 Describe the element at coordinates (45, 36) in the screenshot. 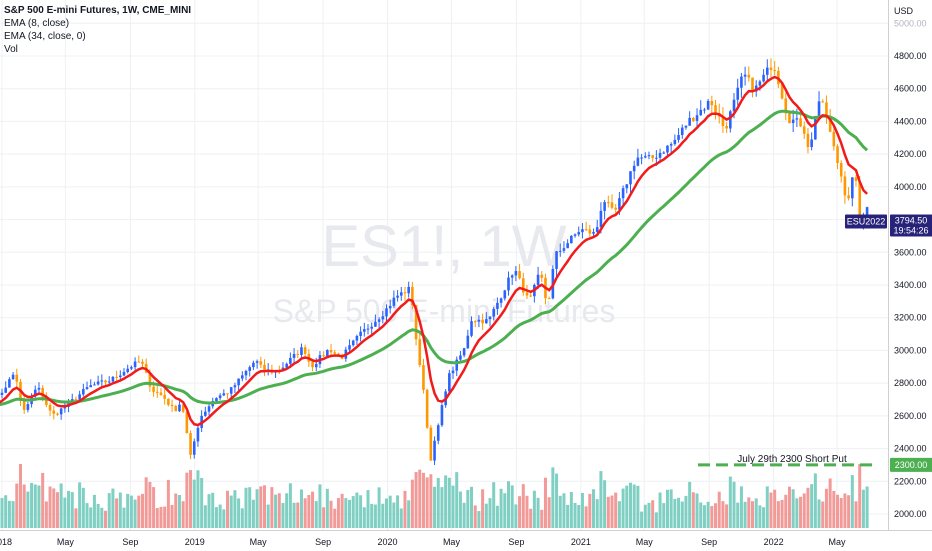

I see `legend-ema34: EMA (34, close, 0)` at that location.